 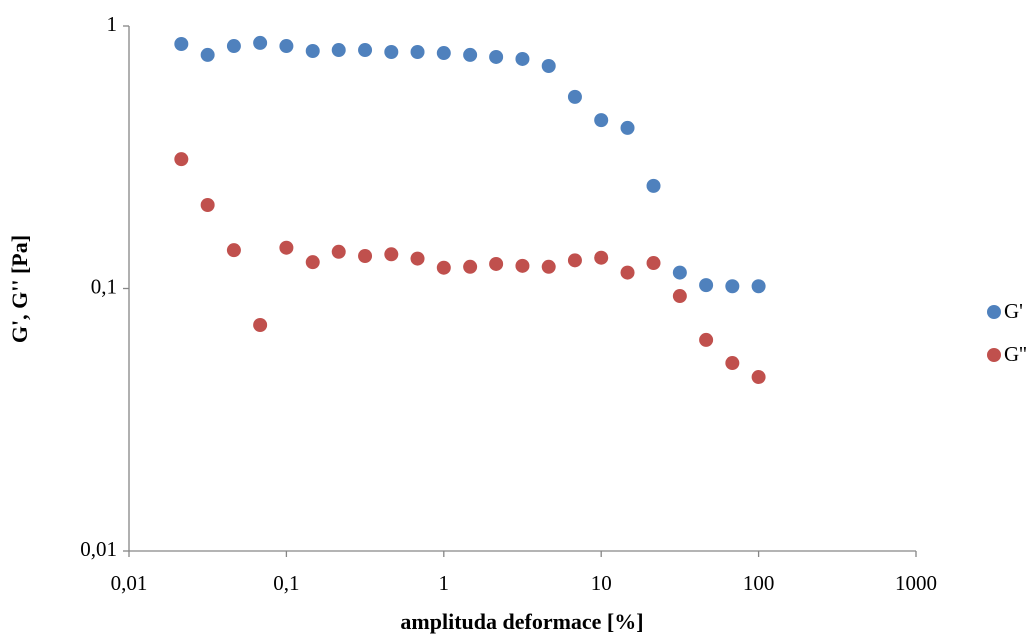 What do you see at coordinates (286, 583) in the screenshot?
I see `x-tick-label: 0,1` at bounding box center [286, 583].